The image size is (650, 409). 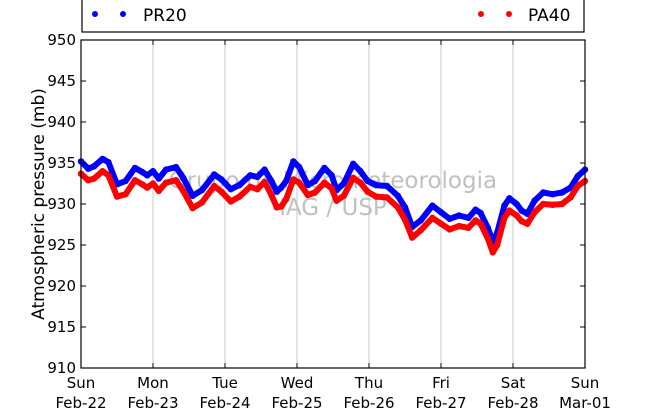 I want to click on y-tick-label: 915, so click(x=61, y=327).